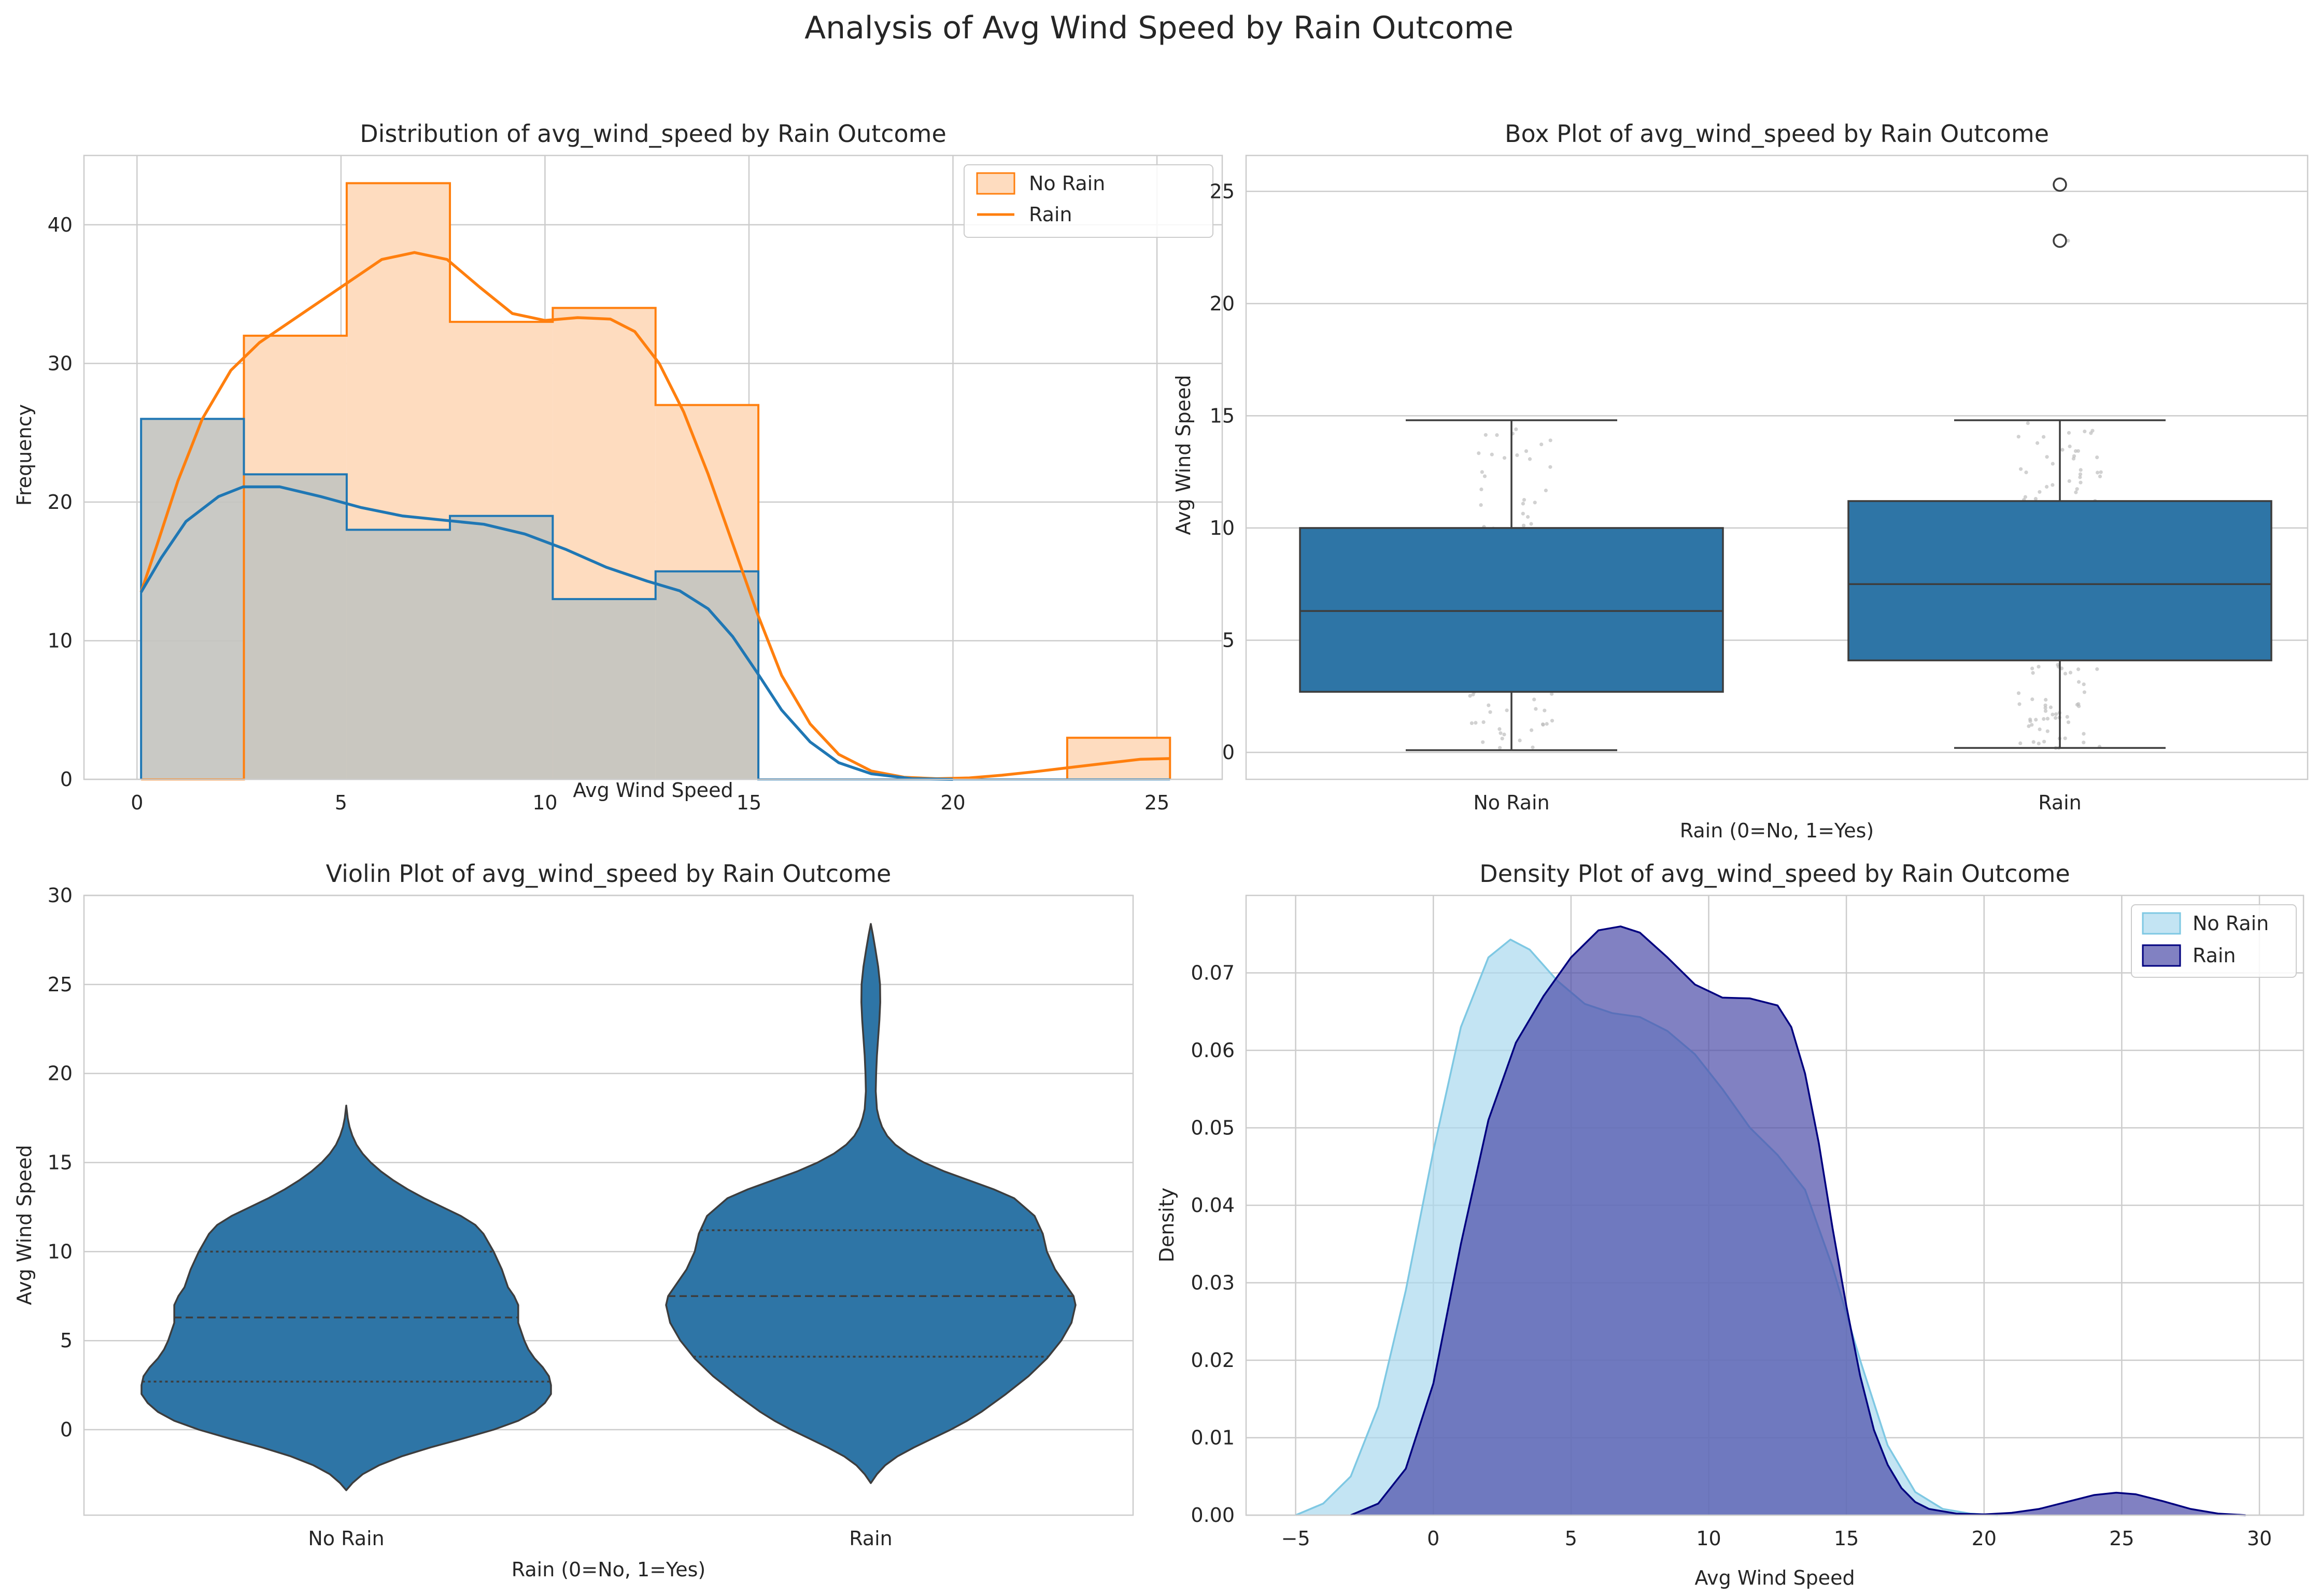  I want to click on boxplot-y-tick-label: 5, so click(1228, 640).